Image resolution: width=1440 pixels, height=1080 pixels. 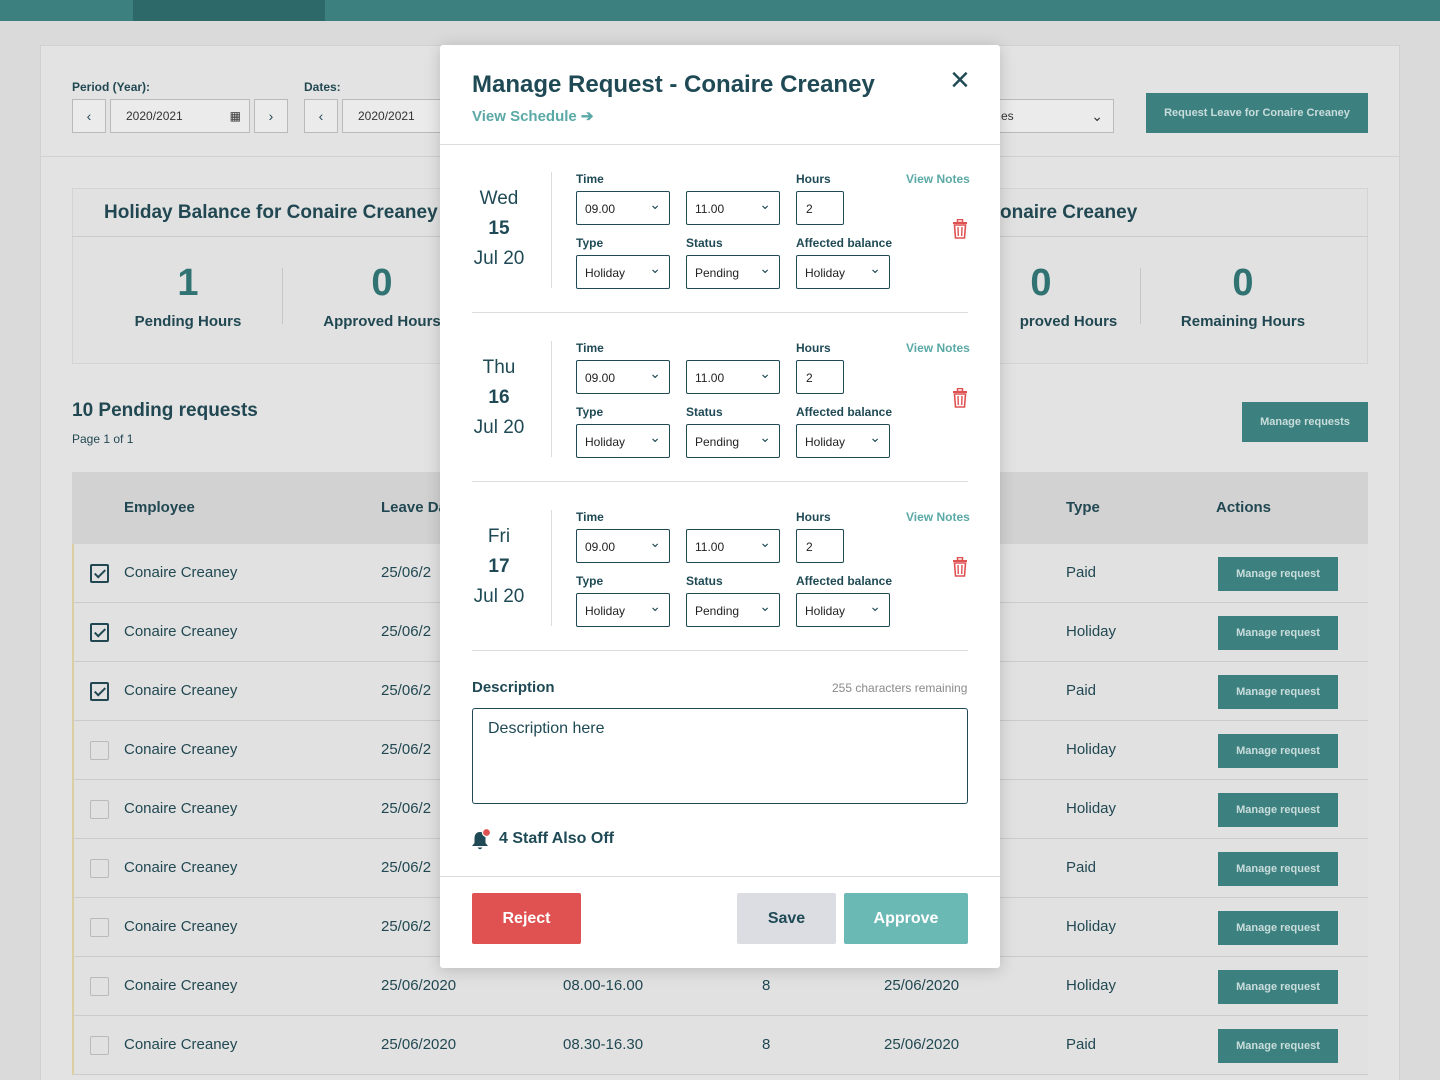 What do you see at coordinates (533, 116) in the screenshot?
I see `view-schedule-link: View Schedule ➔` at bounding box center [533, 116].